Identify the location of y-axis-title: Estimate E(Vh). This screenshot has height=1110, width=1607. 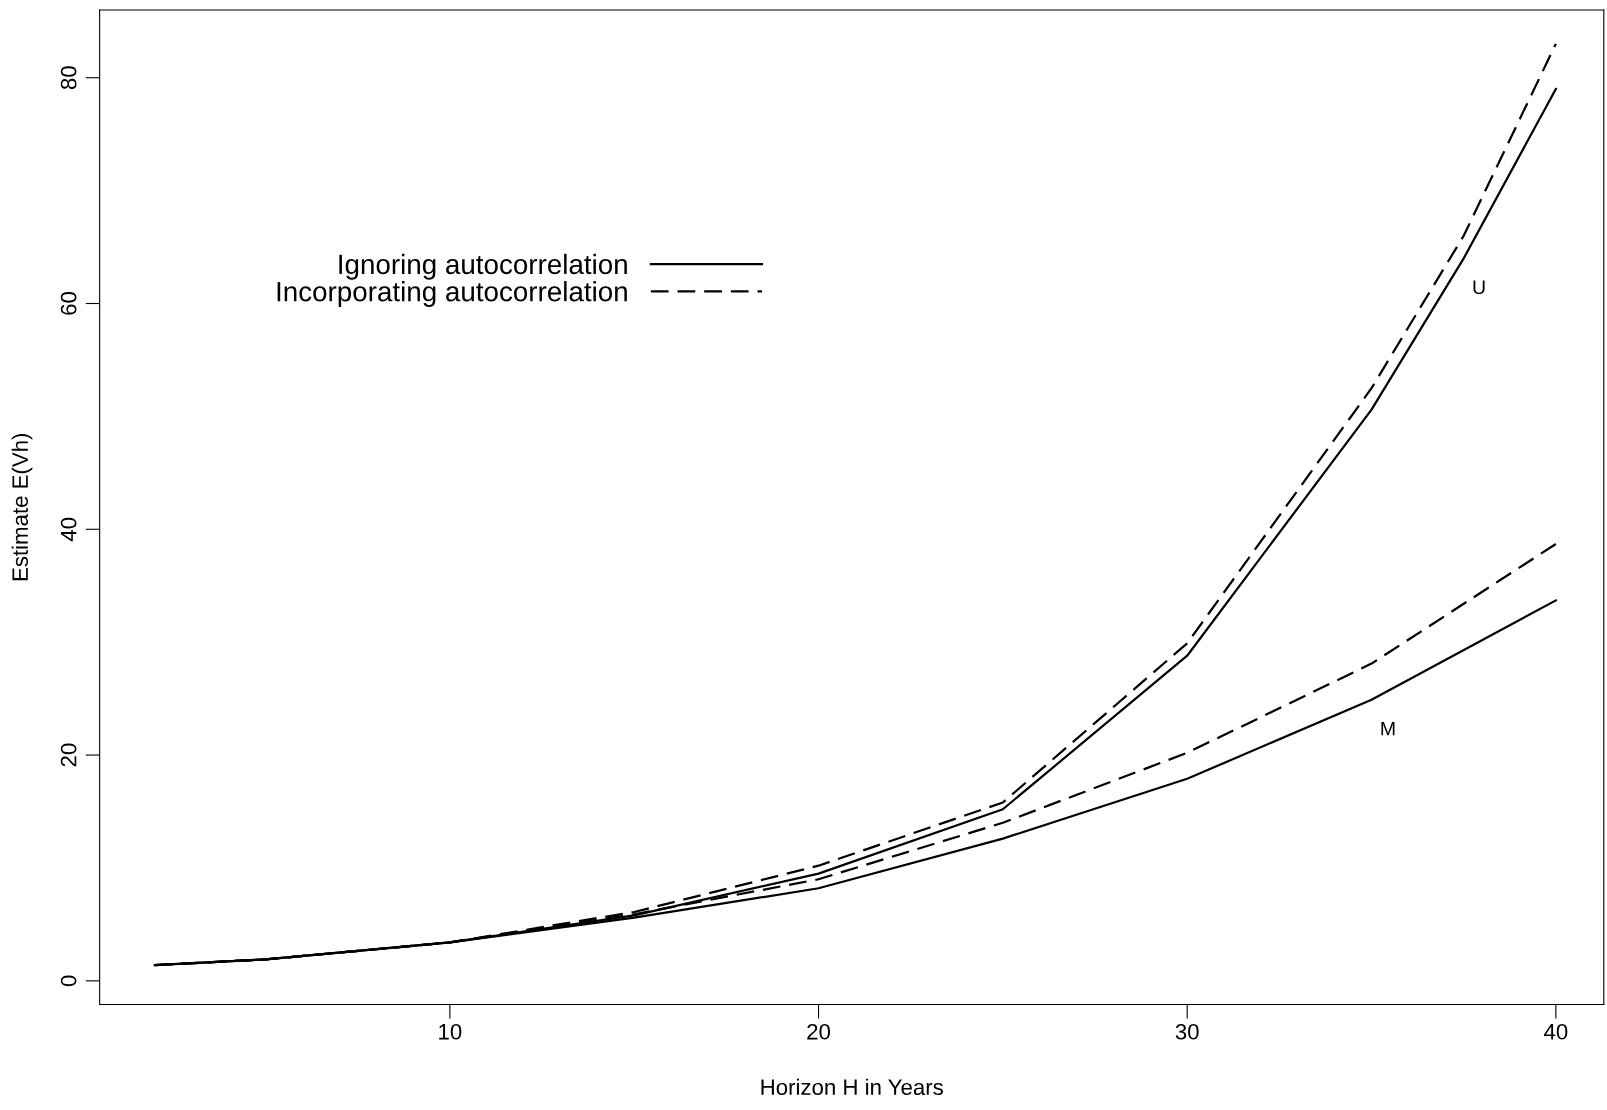
(22, 507).